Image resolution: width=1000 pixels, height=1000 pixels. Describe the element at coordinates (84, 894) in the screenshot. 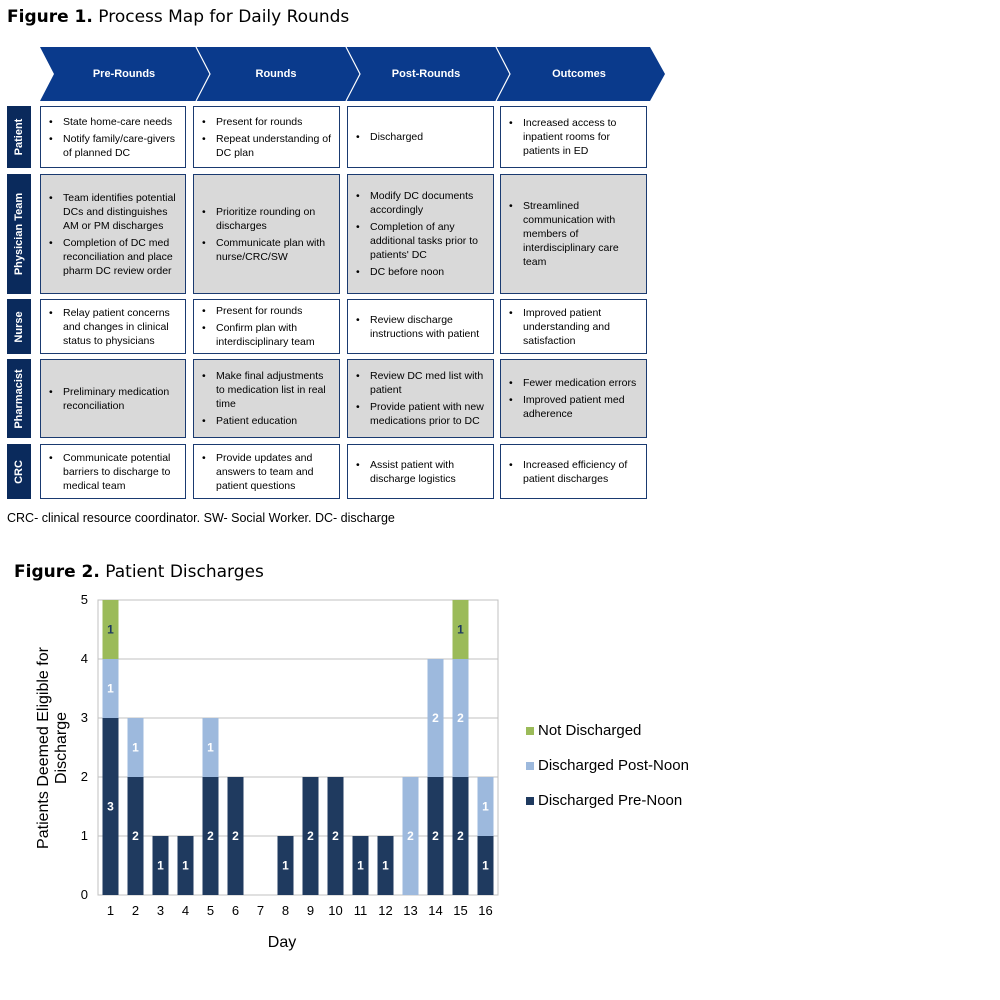

I see `y-tick-label: 0` at that location.